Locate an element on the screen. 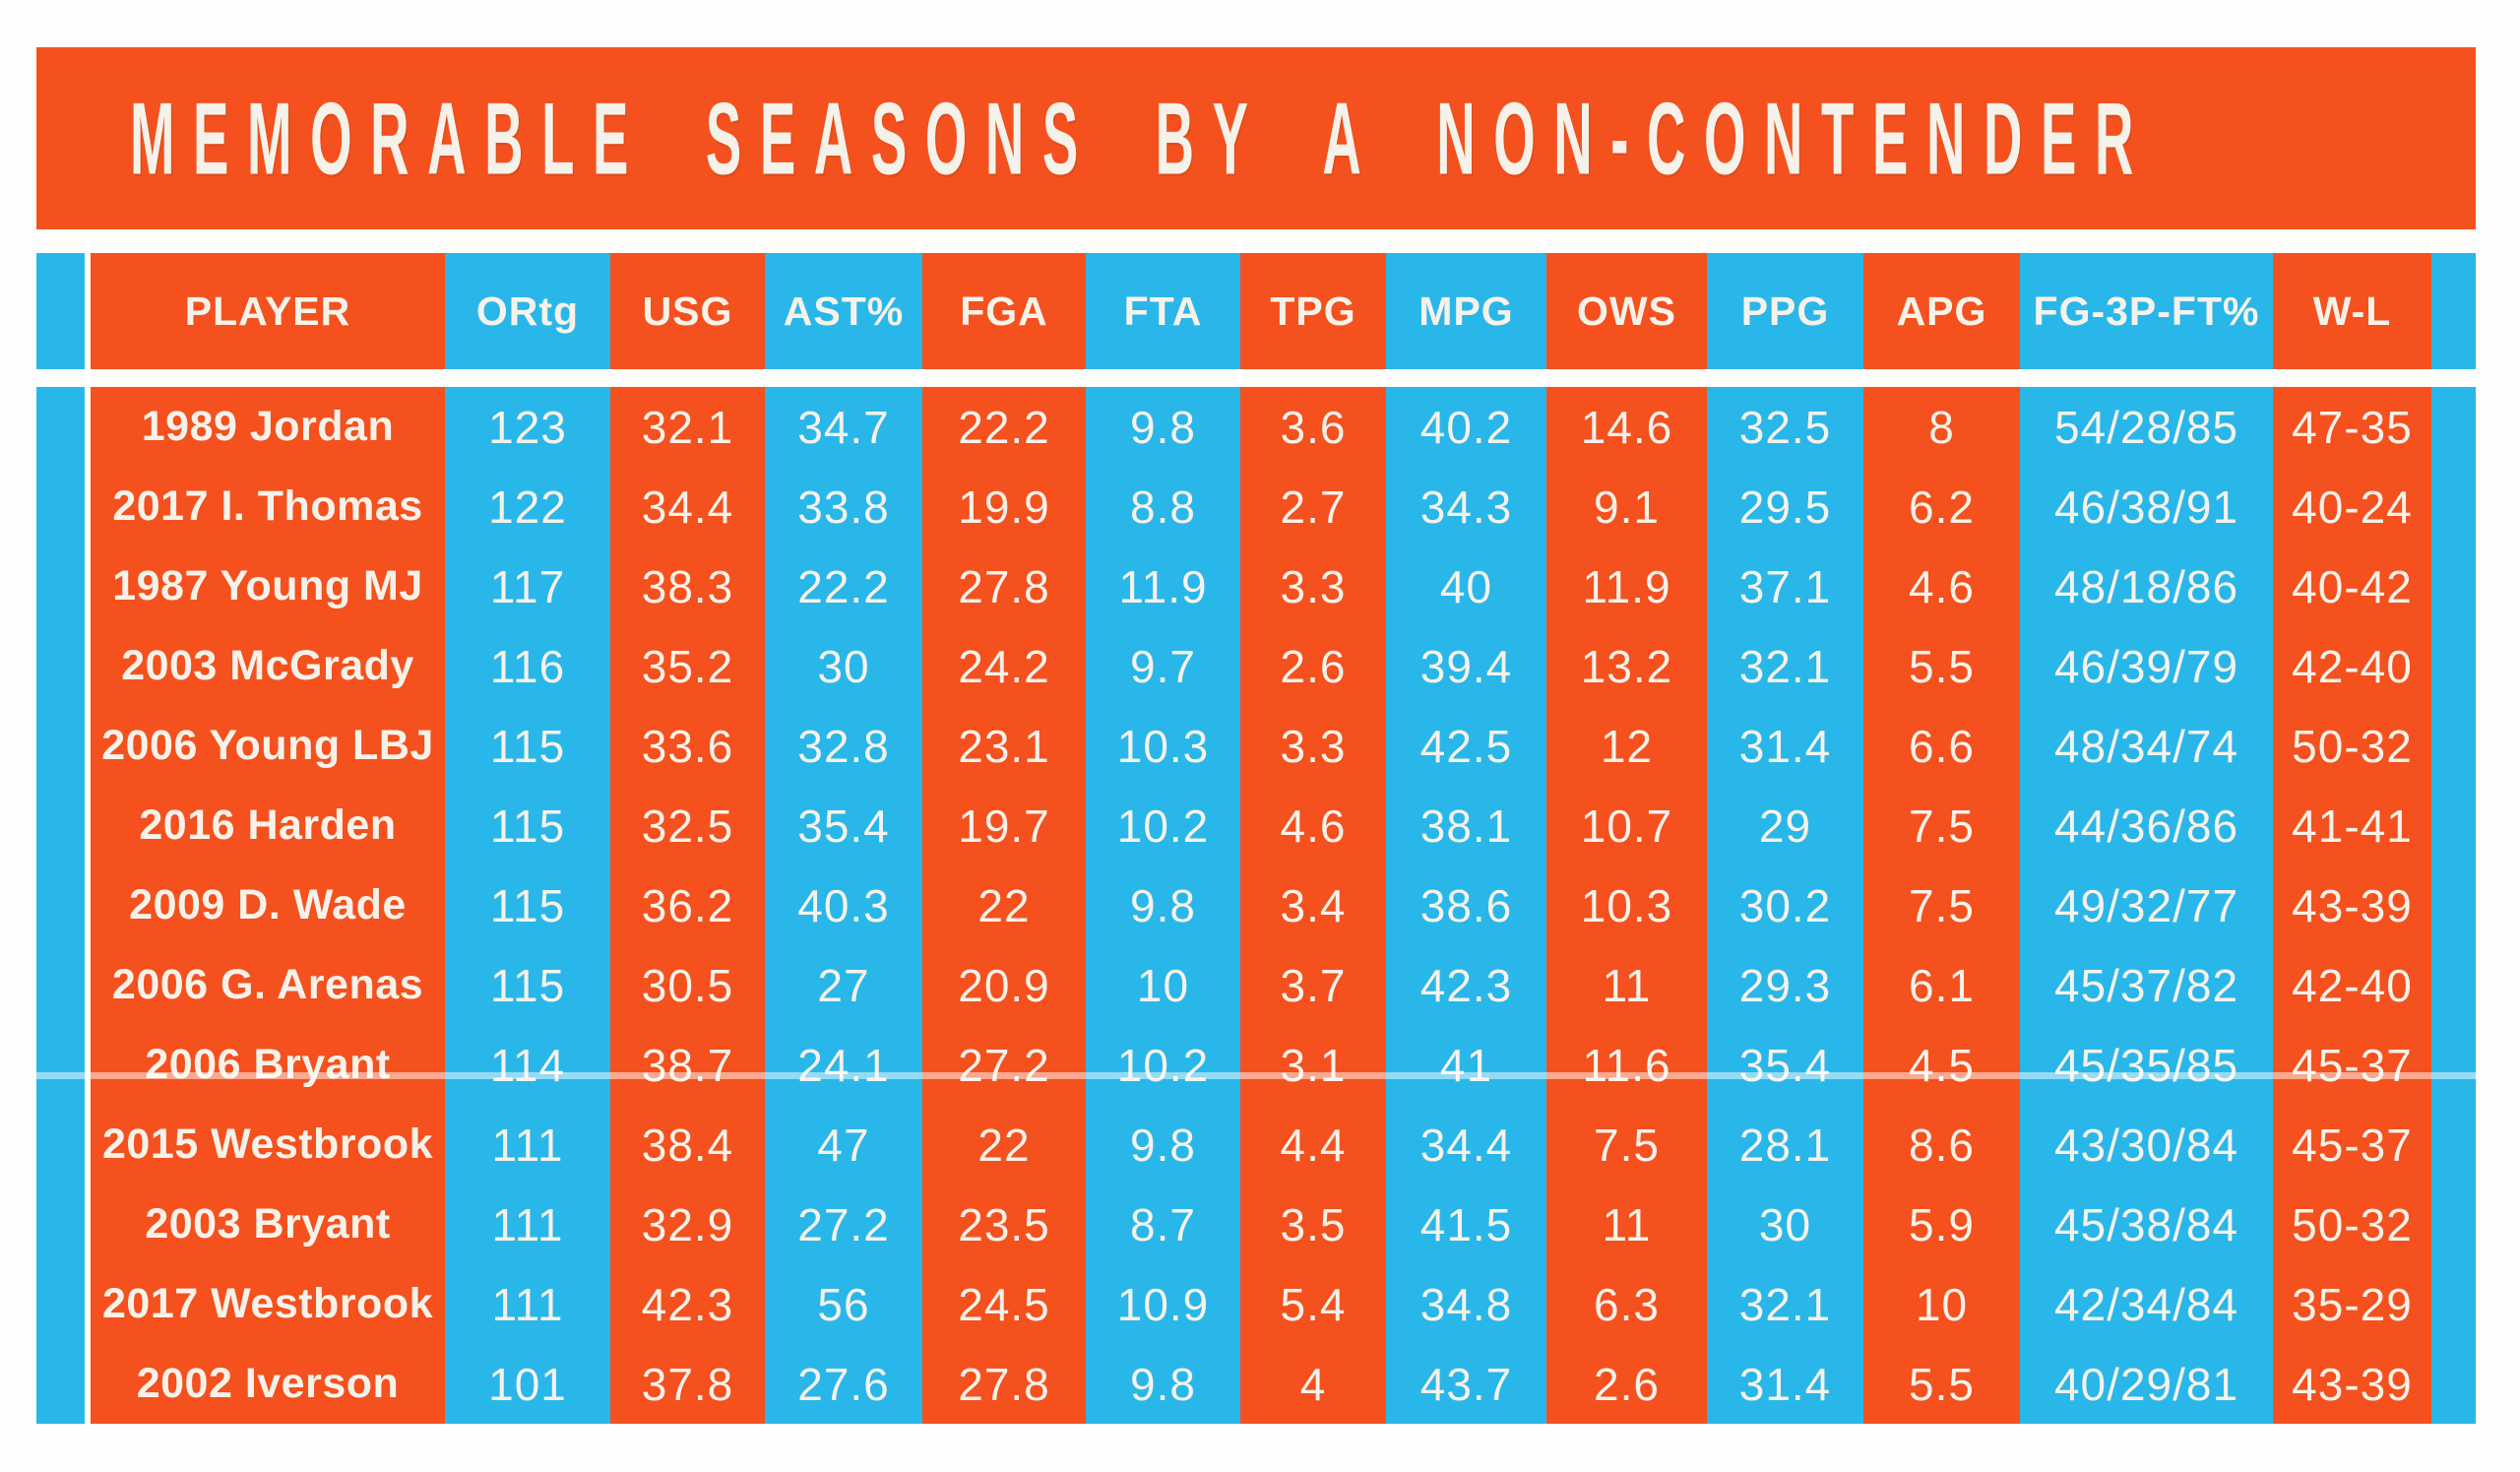 The height and width of the screenshot is (1472, 2520). stat-cell-fg3ftpct: 48/18/86 is located at coordinates (2146, 586).